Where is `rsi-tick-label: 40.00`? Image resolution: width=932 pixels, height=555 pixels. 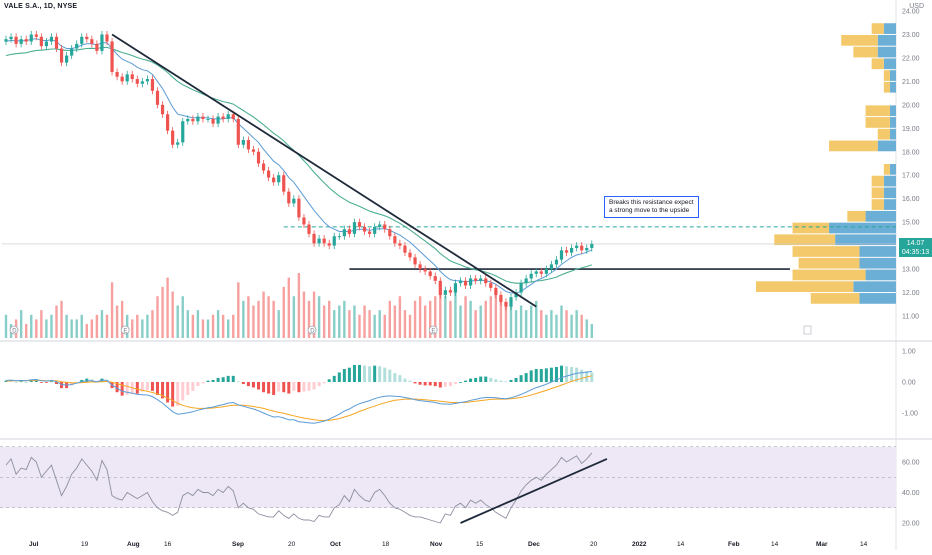 rsi-tick-label: 40.00 is located at coordinates (911, 493).